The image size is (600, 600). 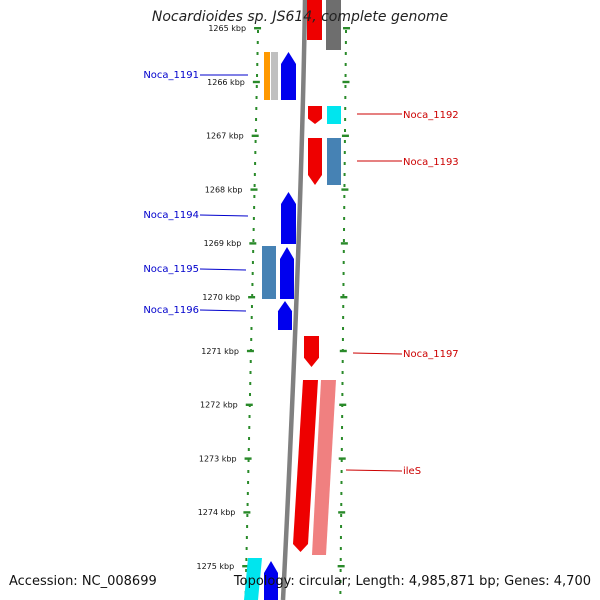 I want to click on kbp-label: 1269 kbp, so click(x=223, y=243).